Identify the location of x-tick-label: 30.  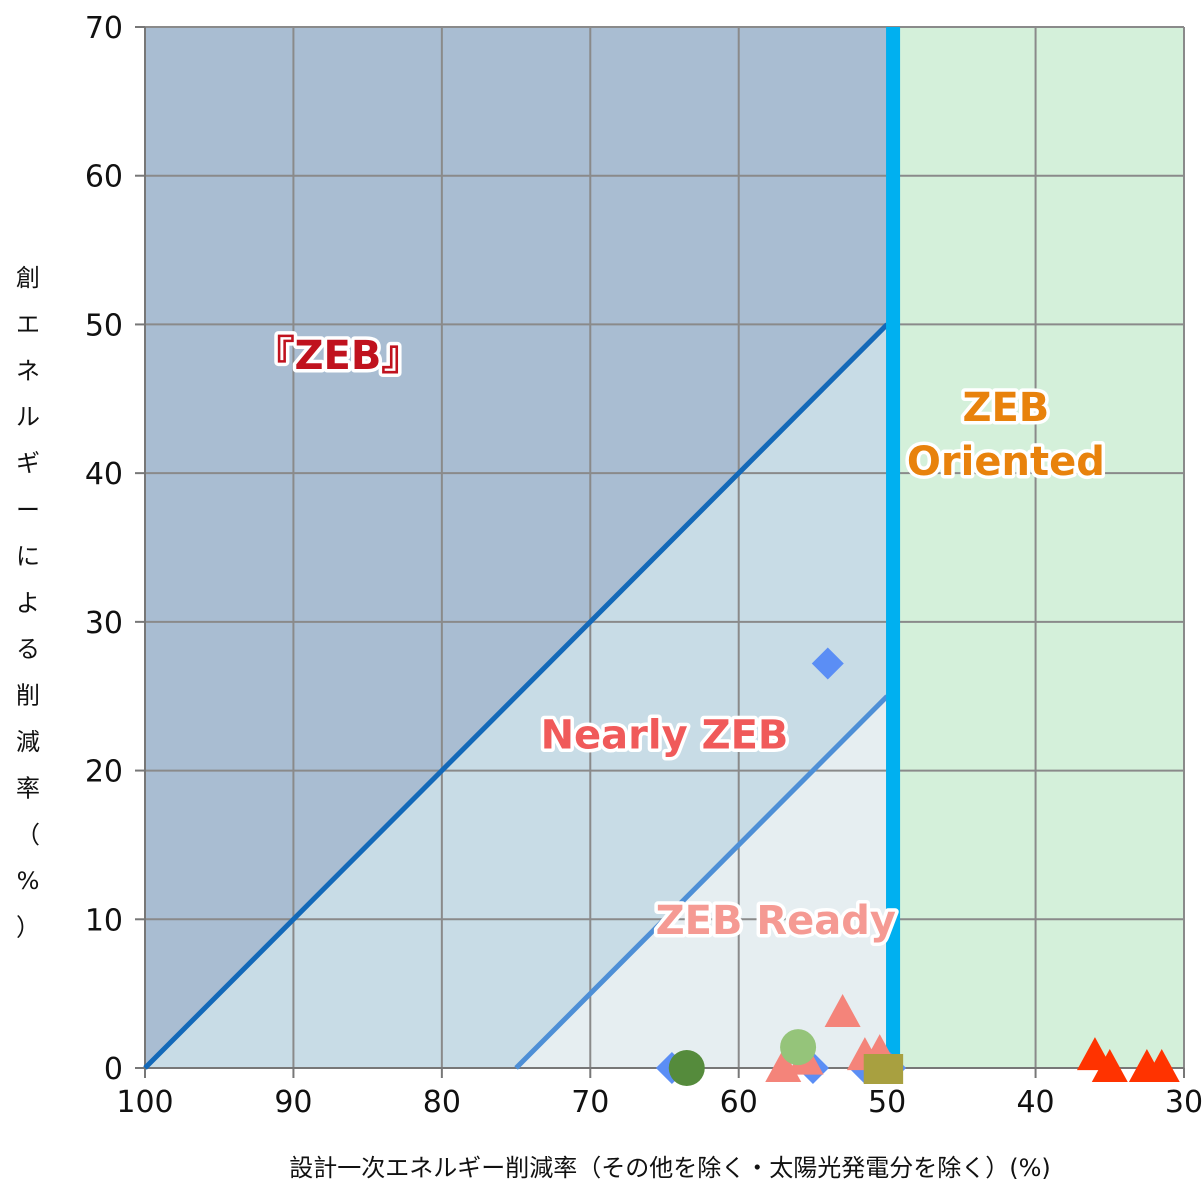
(1184, 1102).